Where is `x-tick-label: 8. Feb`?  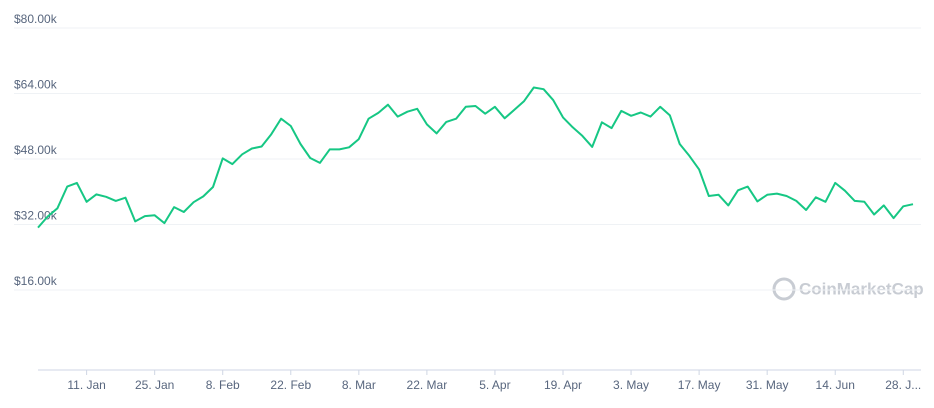
x-tick-label: 8. Feb is located at coordinates (223, 385).